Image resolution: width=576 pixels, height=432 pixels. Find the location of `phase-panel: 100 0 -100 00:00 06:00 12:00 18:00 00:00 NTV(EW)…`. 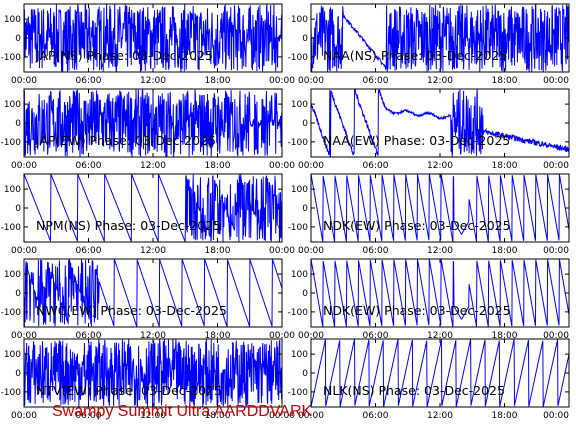

phase-panel: 100 0 -100 00:00 06:00 12:00 18:00 00:00 NTV(EW)… is located at coordinates (148, 379).